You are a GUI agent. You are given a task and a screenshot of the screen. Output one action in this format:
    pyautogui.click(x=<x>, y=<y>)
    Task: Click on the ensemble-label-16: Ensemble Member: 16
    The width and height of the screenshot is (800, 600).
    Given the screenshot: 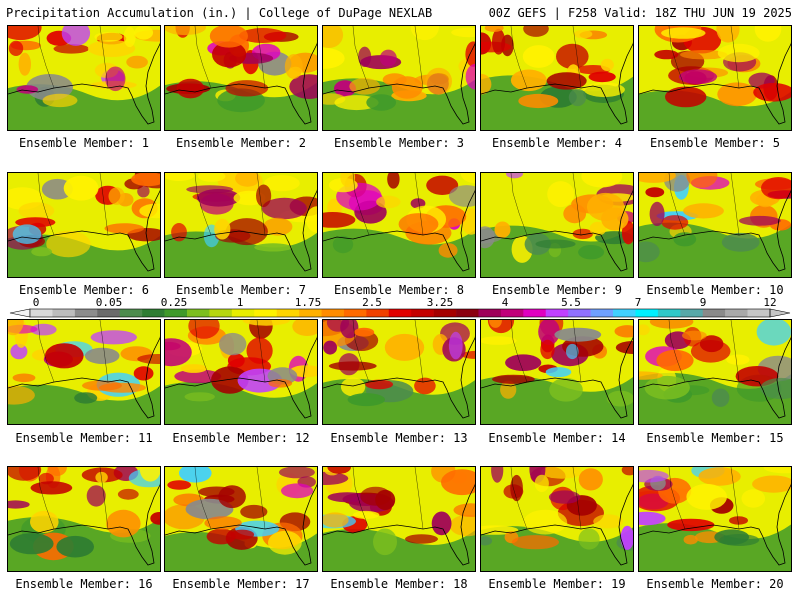 What is the action you would take?
    pyautogui.click(x=84, y=584)
    